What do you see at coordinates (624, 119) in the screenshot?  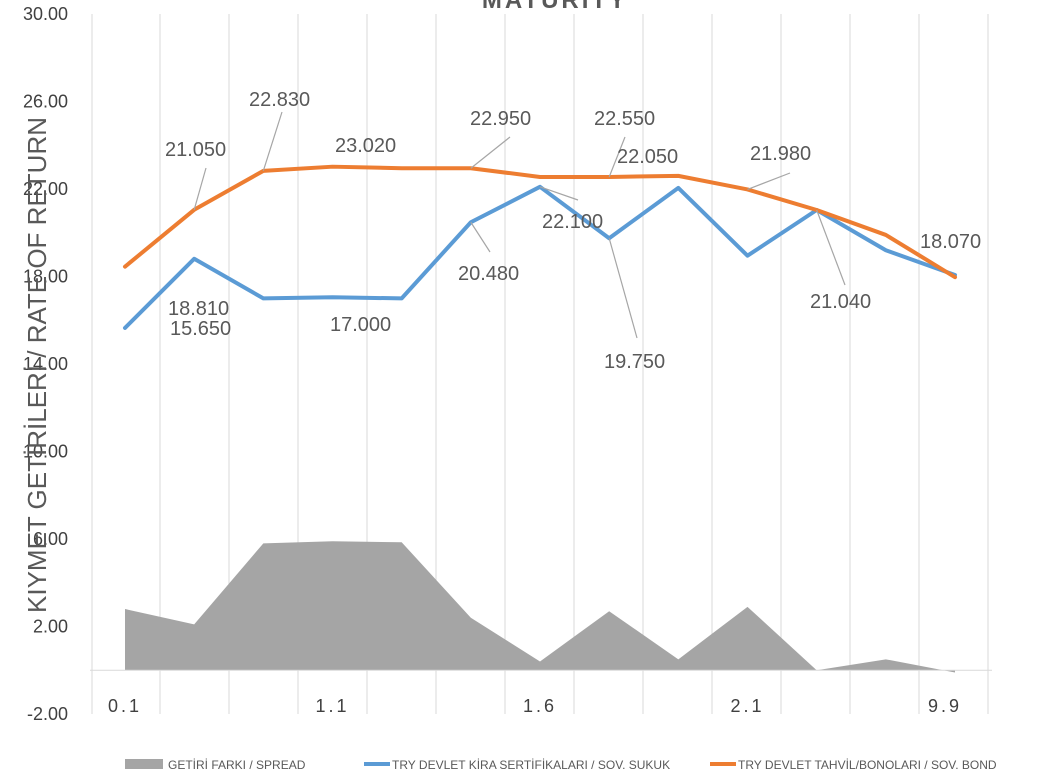 I see `data-label: 22.550` at bounding box center [624, 119].